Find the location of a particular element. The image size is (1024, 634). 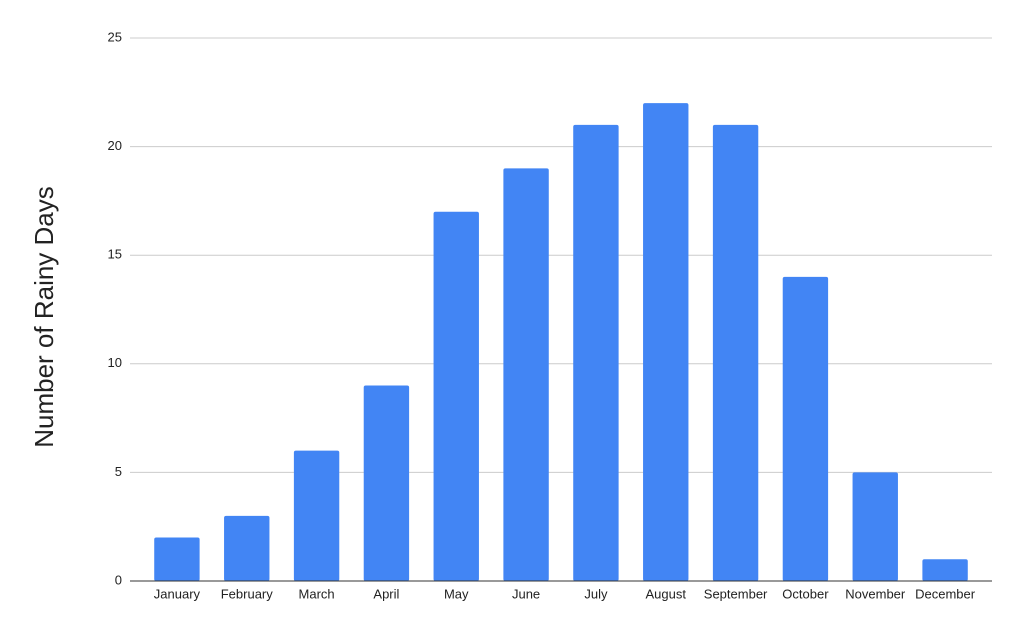

x-tick-label: September is located at coordinates (736, 593).